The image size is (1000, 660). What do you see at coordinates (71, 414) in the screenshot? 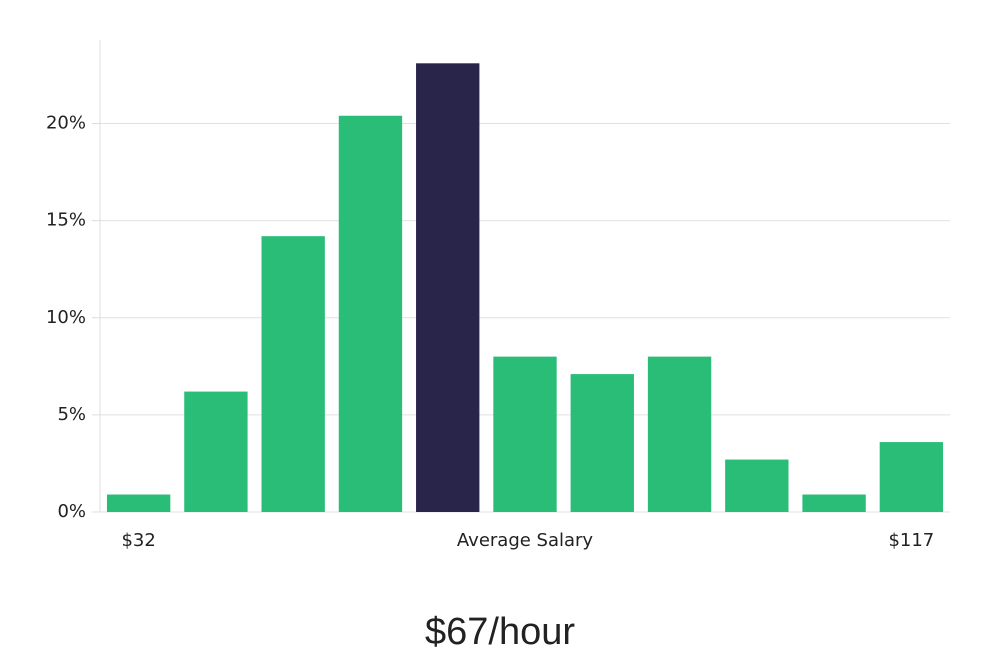
I see `y-tick-label: 5%` at bounding box center [71, 414].